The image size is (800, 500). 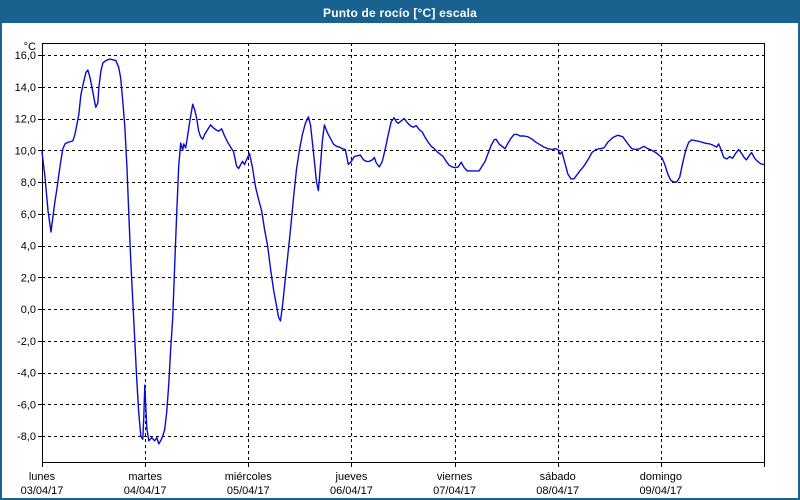 What do you see at coordinates (454, 491) in the screenshot?
I see `x-day-date-label: 07/04/17` at bounding box center [454, 491].